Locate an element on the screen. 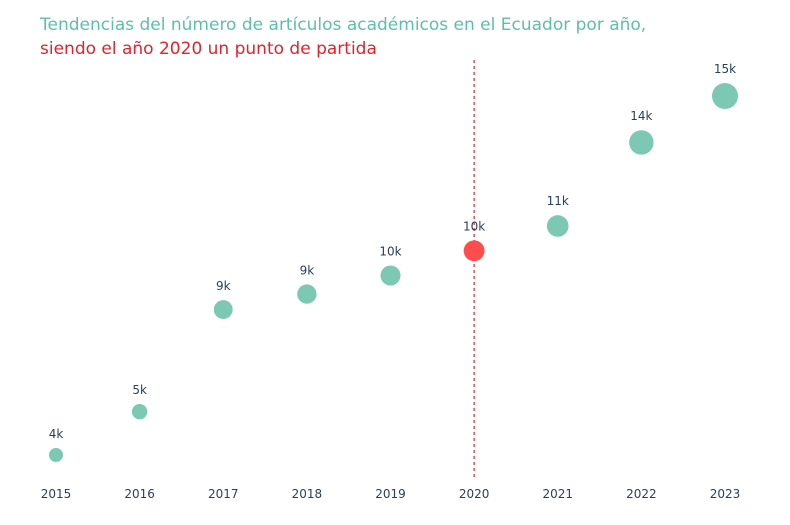  x-tick-2019: 2019 is located at coordinates (390, 494).